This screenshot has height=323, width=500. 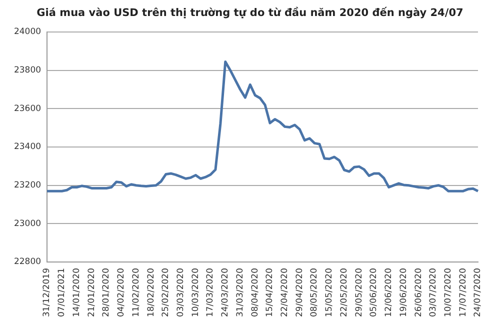 What do you see at coordinates (344, 293) in the screenshot?
I see `x-tick-label: 22/05/2020` at bounding box center [344, 293].